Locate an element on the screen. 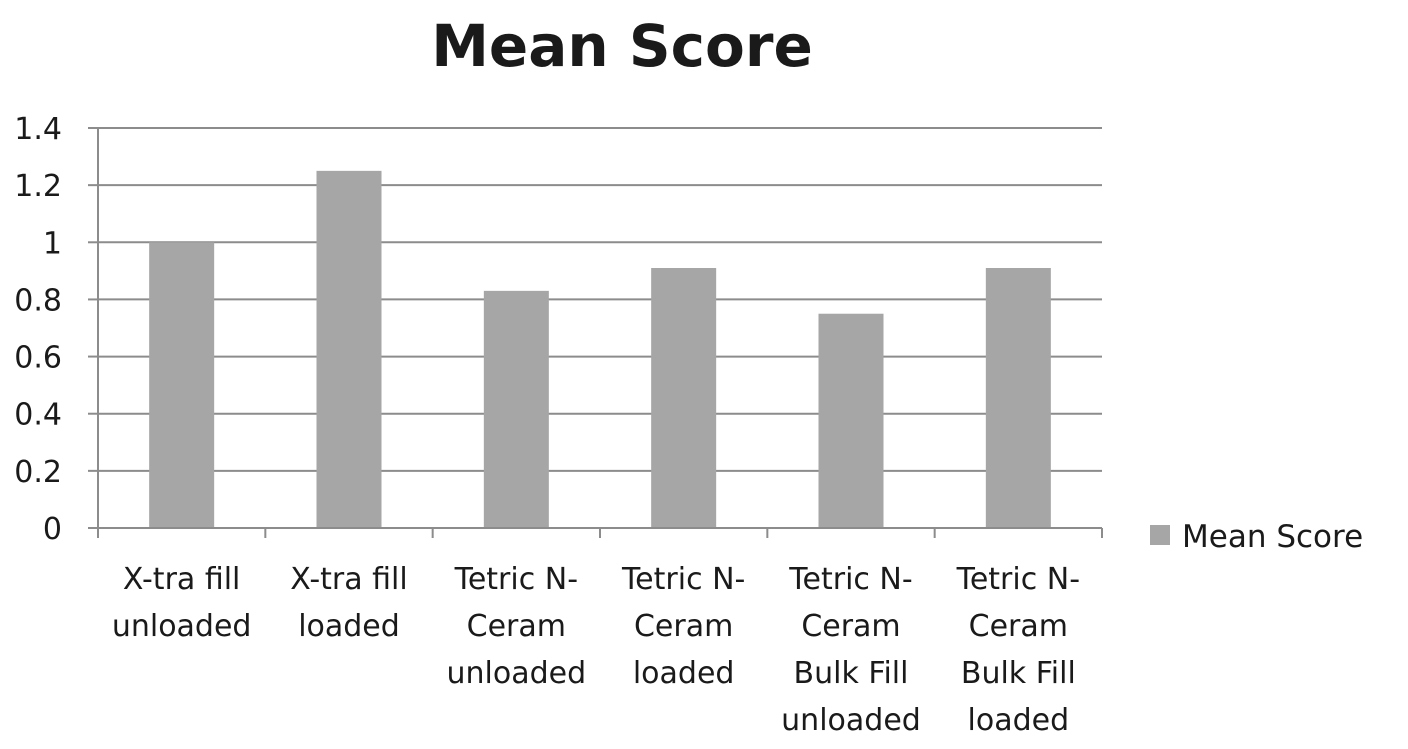  x-axis is located at coordinates (600, 532).